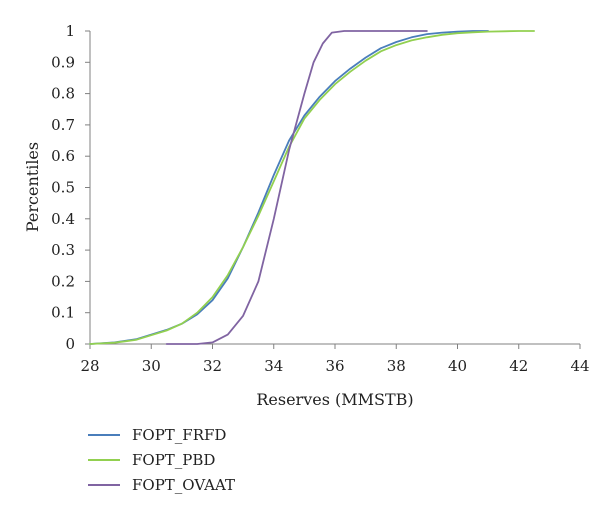  What do you see at coordinates (179, 435) in the screenshot?
I see `legend-label: FOPT_FRFD` at bounding box center [179, 435].